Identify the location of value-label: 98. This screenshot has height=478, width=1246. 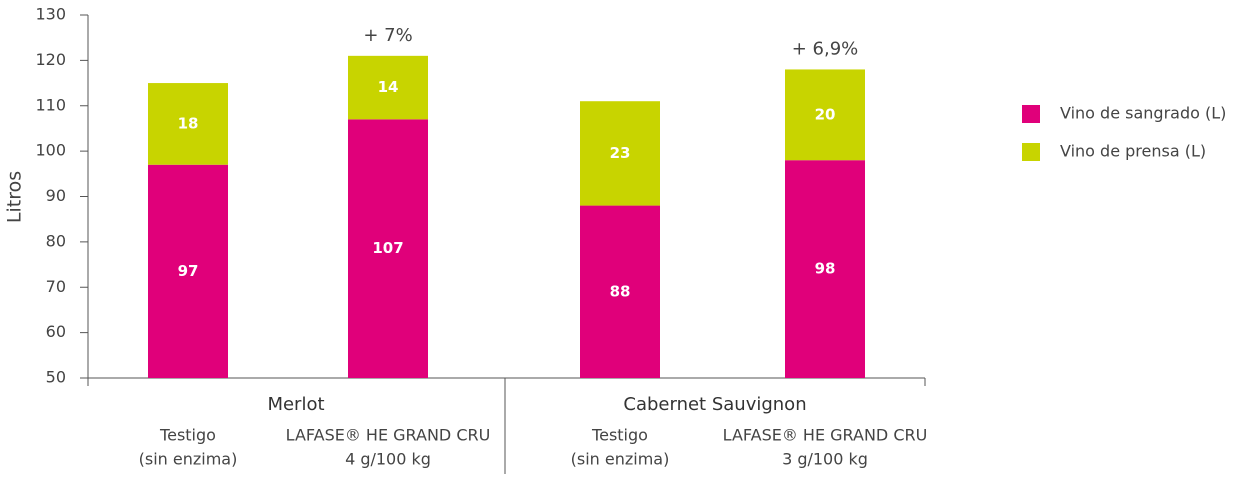
(825, 269).